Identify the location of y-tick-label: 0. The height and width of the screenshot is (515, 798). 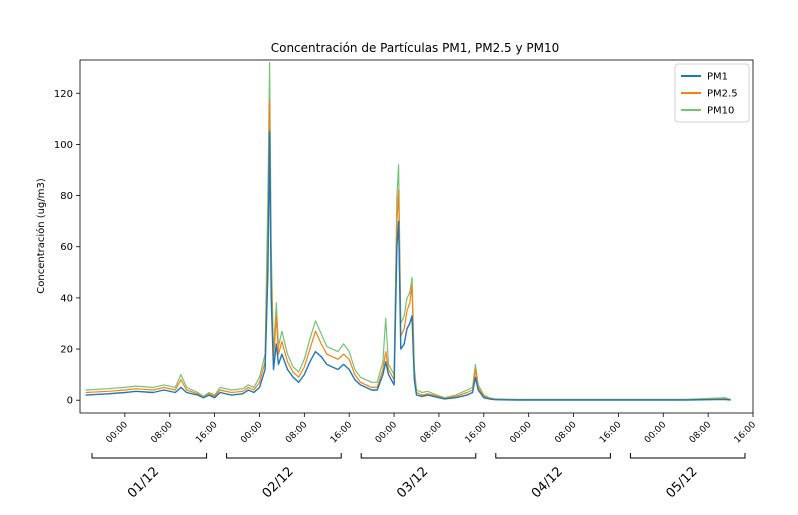
(70, 401).